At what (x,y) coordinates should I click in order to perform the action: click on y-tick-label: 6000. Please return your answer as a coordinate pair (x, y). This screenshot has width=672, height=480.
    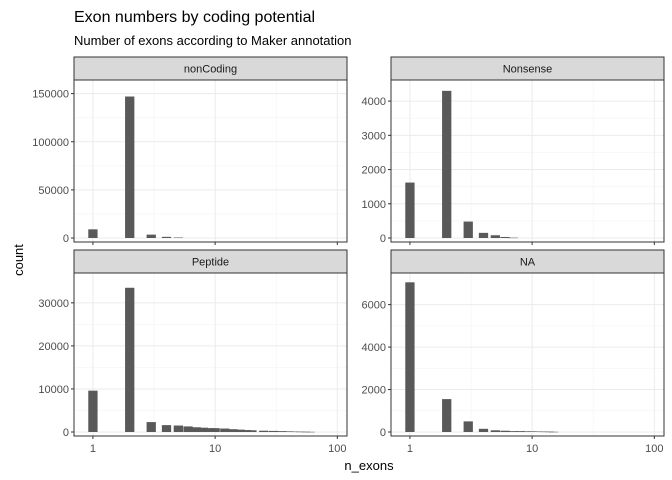
    Looking at the image, I should click on (374, 306).